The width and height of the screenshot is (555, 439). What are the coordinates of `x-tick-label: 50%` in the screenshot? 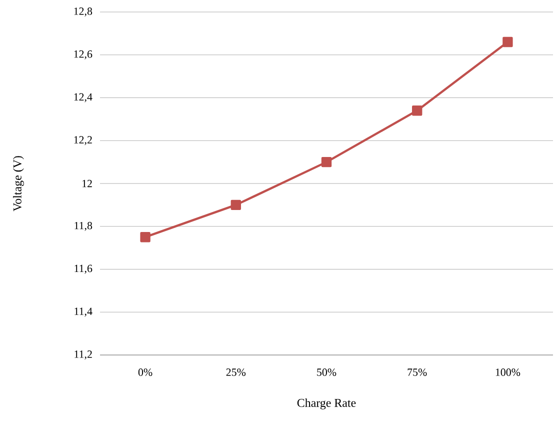 It's located at (326, 372).